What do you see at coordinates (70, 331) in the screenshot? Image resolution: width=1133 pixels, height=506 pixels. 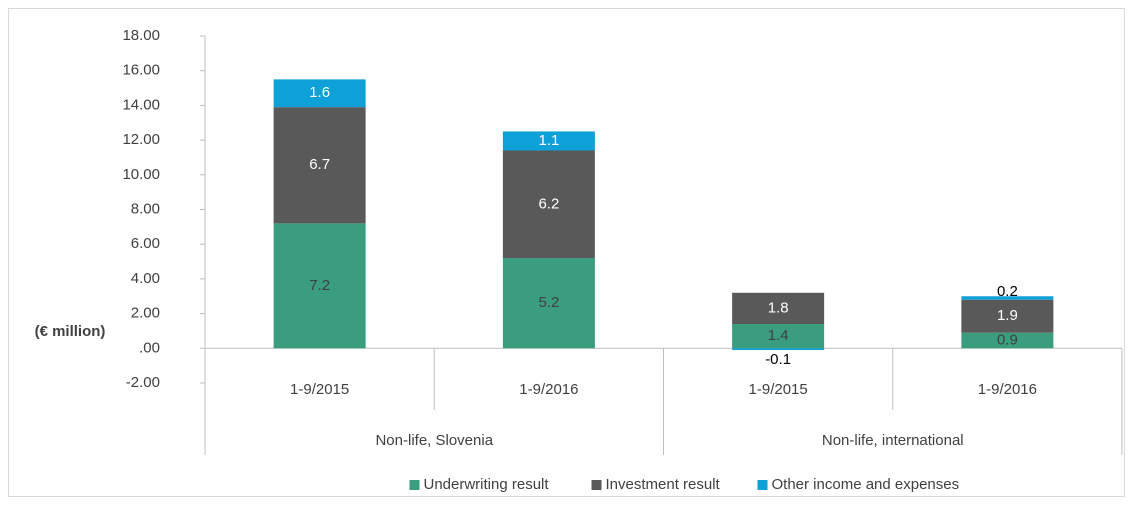 I see `y-axis-label: (€ million)` at bounding box center [70, 331].